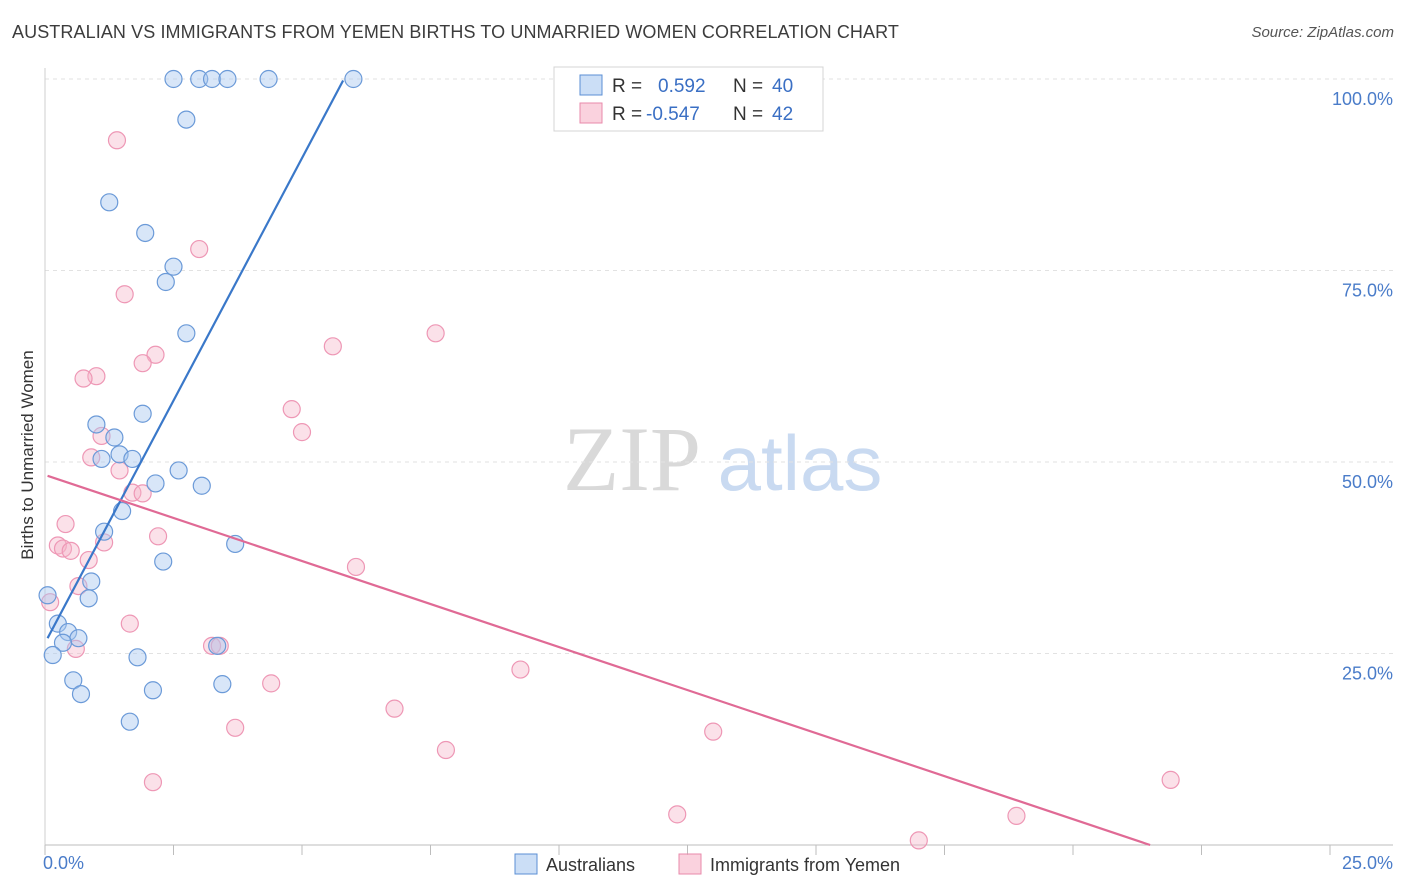 This screenshot has width=1406, height=892. I want to click on legend-swatch-blue, so click(591, 85).